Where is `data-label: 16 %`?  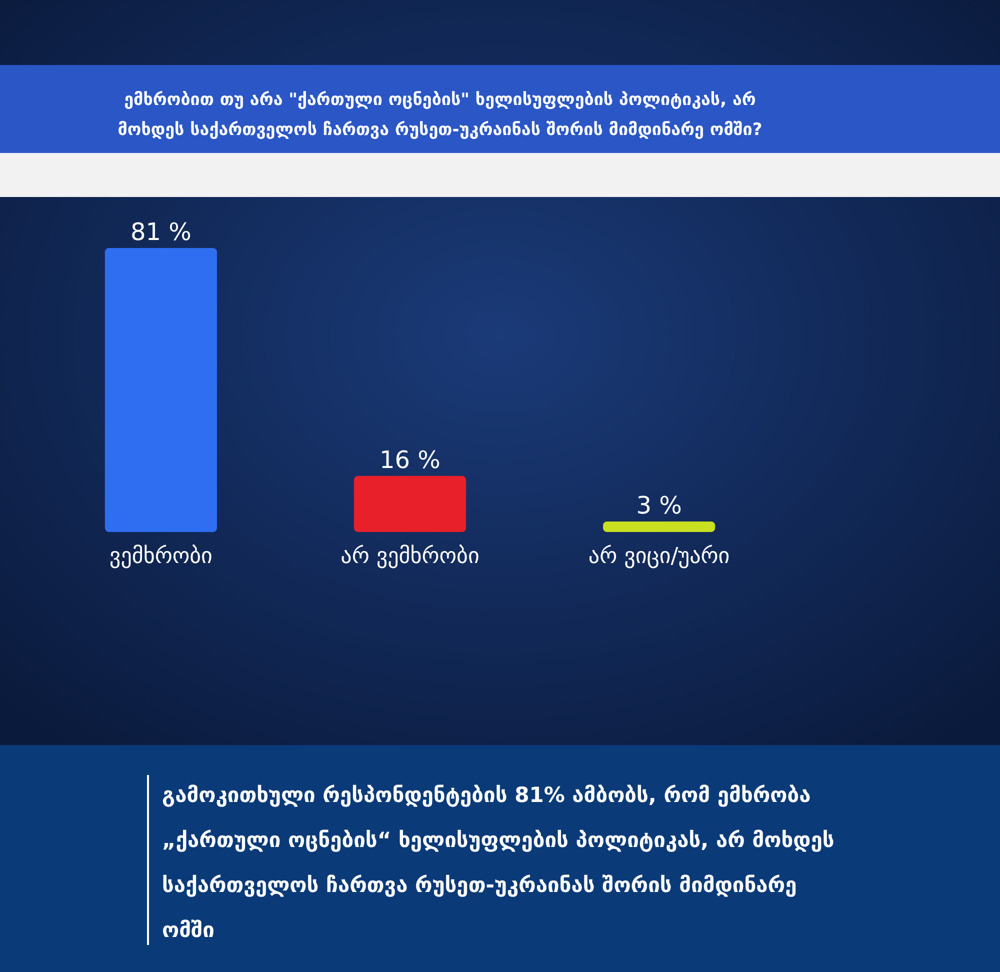
data-label: 16 % is located at coordinates (410, 460).